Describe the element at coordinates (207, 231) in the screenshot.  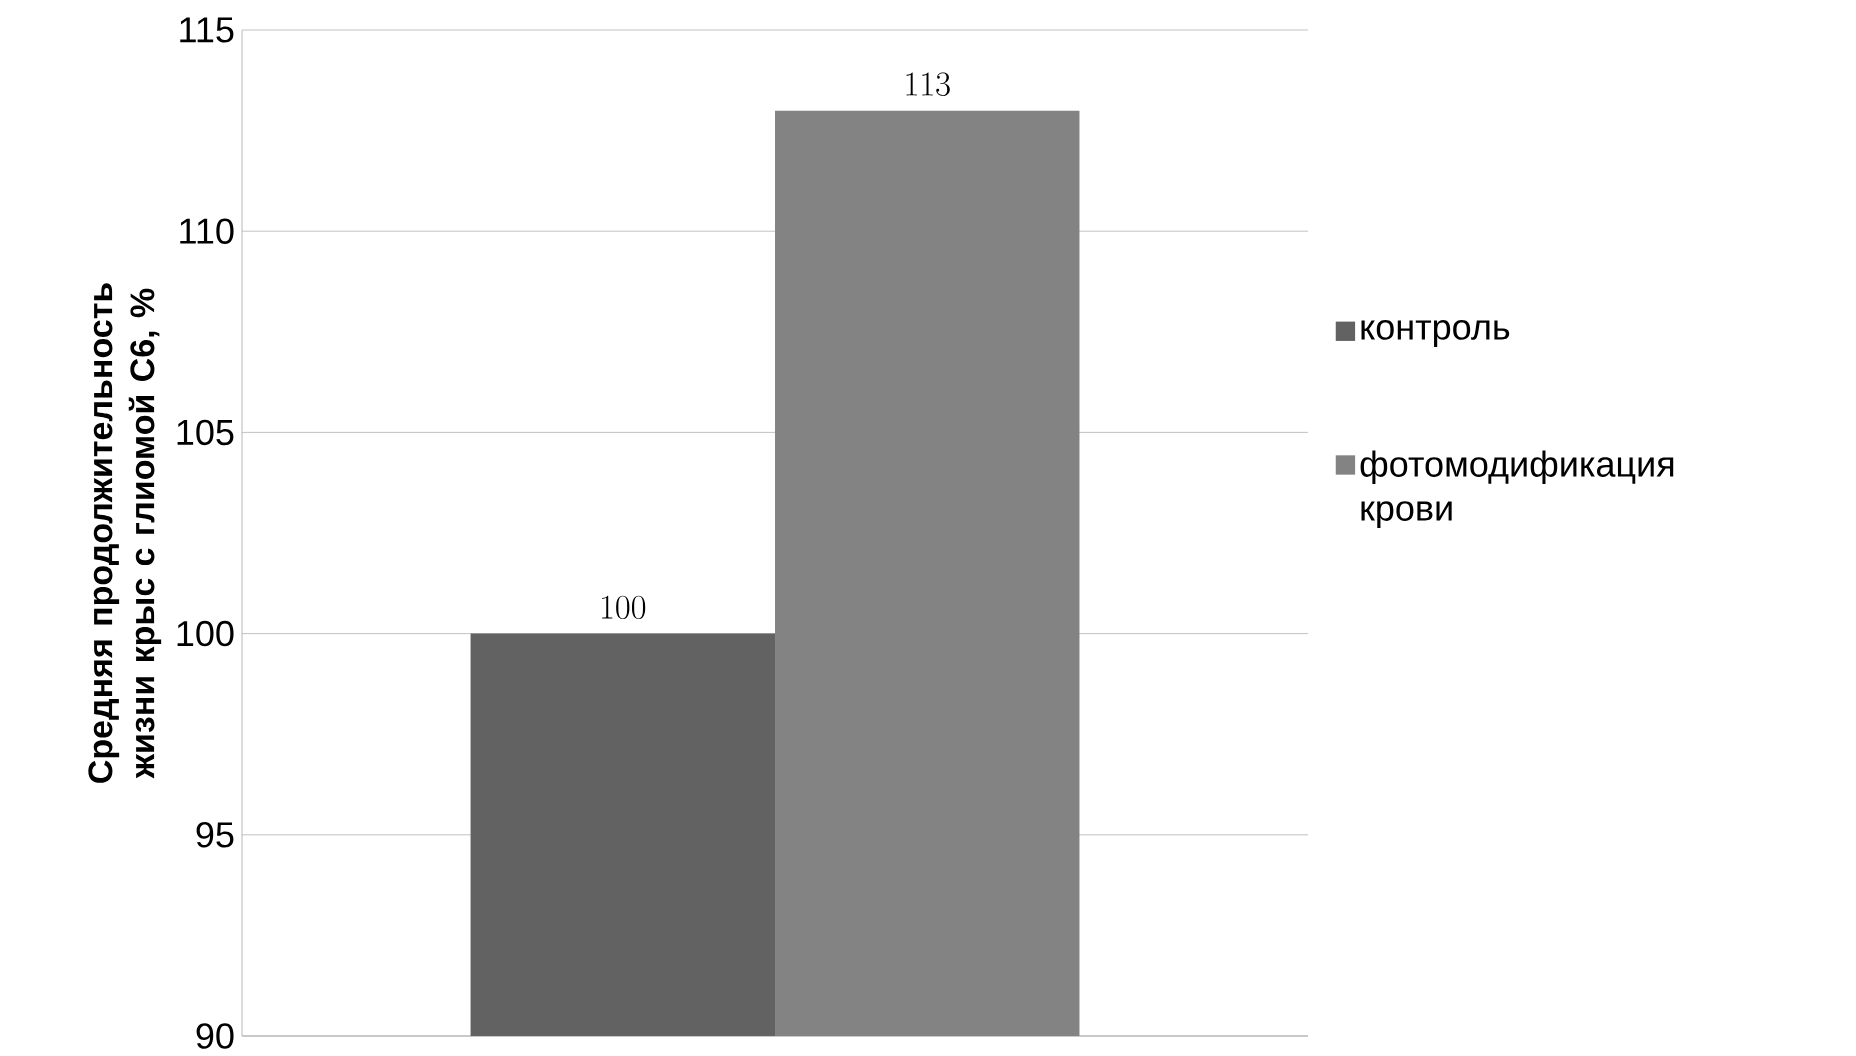
I see `y-tick-label: 110` at that location.